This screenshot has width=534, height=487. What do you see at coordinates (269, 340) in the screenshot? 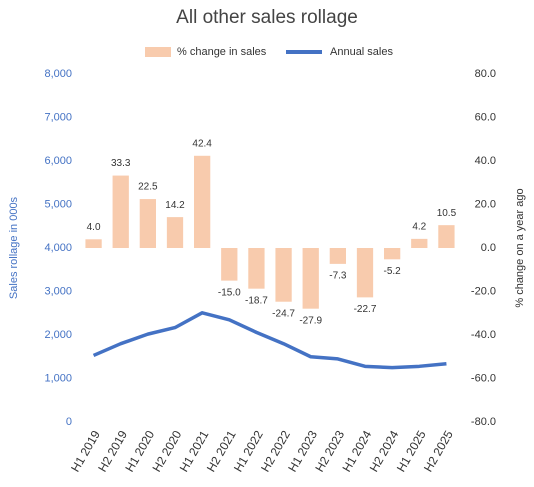
I see `line` at bounding box center [269, 340].